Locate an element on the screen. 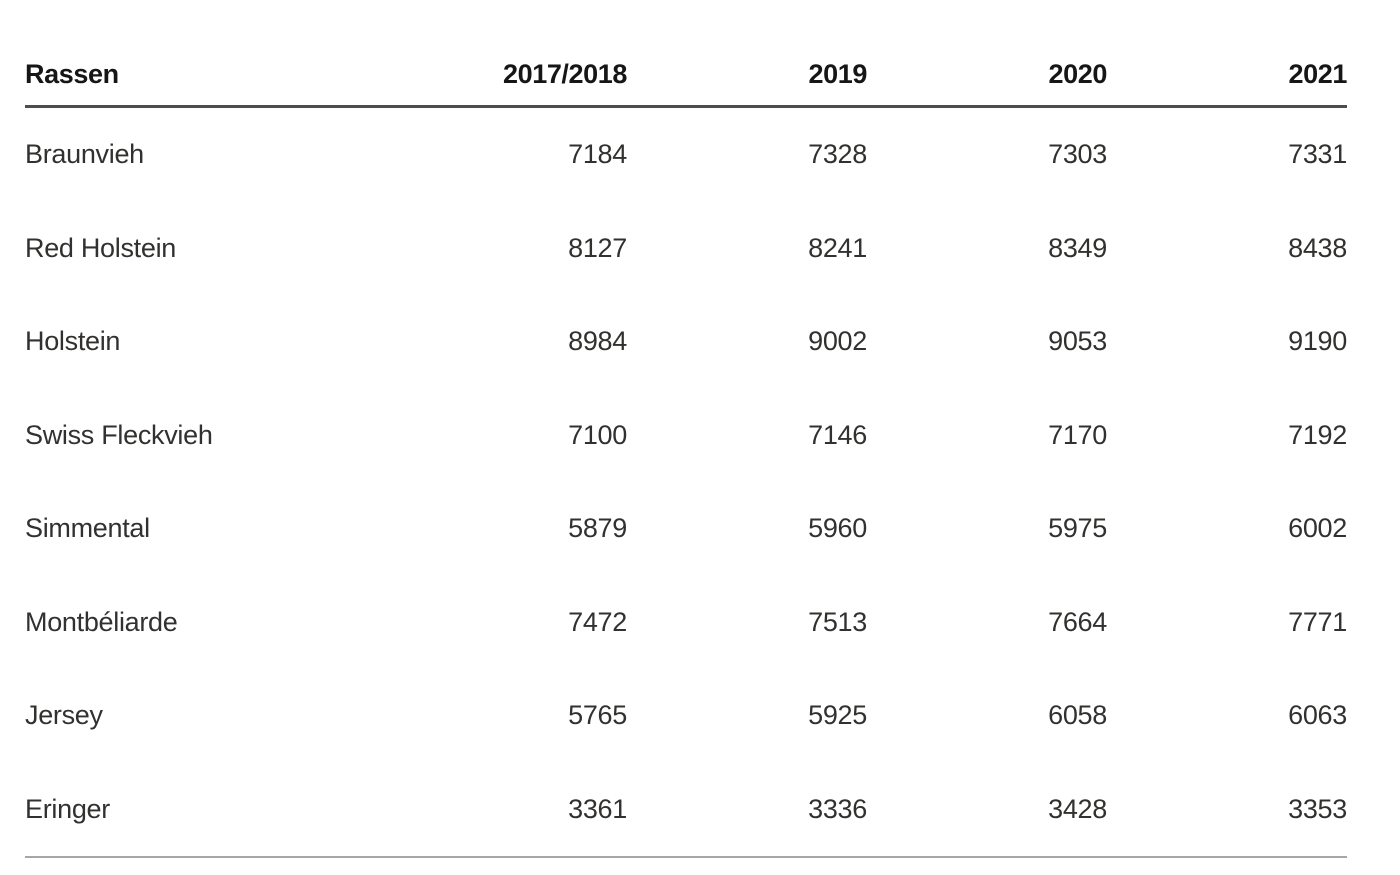  cell-value: 7192 is located at coordinates (1317, 434).